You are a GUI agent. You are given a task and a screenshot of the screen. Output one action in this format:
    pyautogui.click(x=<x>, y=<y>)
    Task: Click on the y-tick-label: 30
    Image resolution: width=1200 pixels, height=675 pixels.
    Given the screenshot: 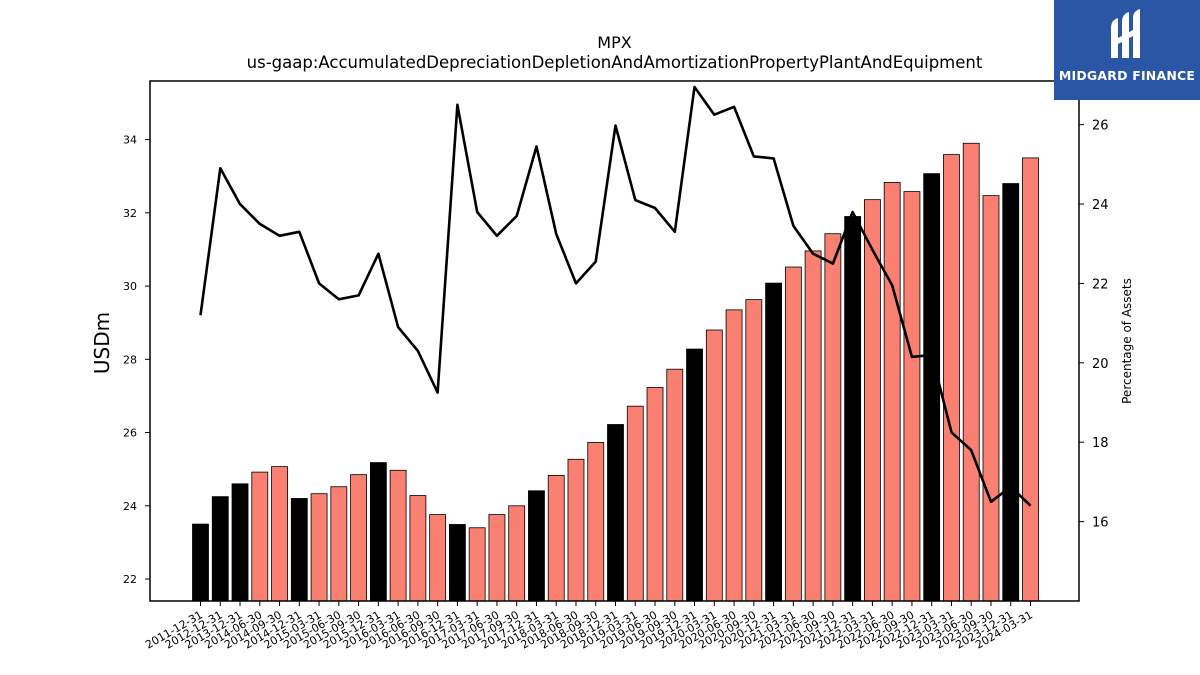 What is the action you would take?
    pyautogui.click(x=130, y=286)
    